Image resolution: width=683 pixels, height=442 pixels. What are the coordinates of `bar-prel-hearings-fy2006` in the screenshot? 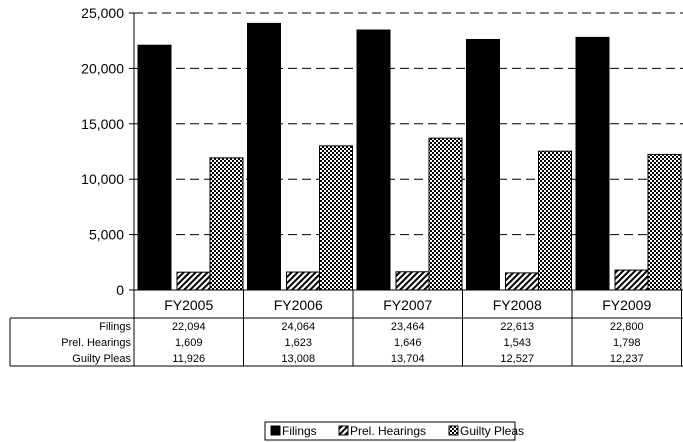 It's located at (303, 281).